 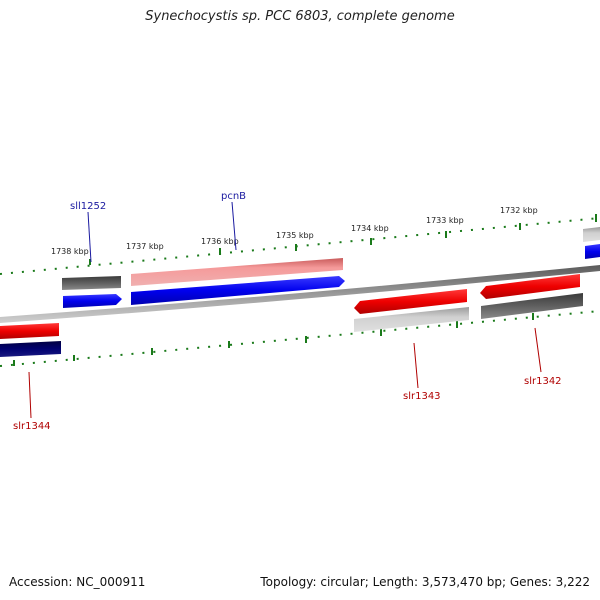 I want to click on kbp-label: 1732 kbp, so click(x=519, y=210).